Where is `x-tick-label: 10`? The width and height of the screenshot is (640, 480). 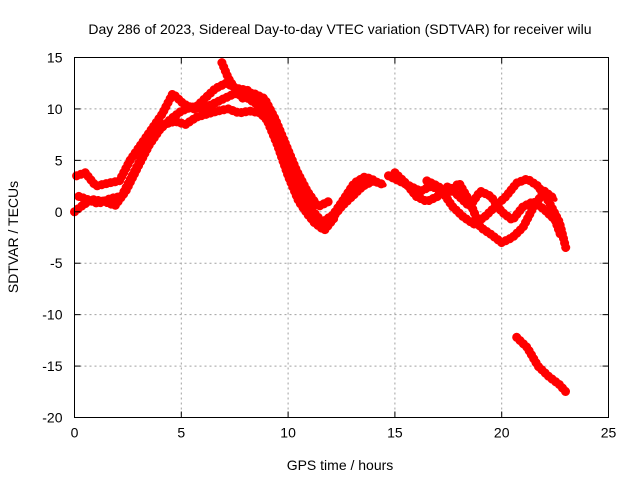 x-tick-label: 10 is located at coordinates (288, 433).